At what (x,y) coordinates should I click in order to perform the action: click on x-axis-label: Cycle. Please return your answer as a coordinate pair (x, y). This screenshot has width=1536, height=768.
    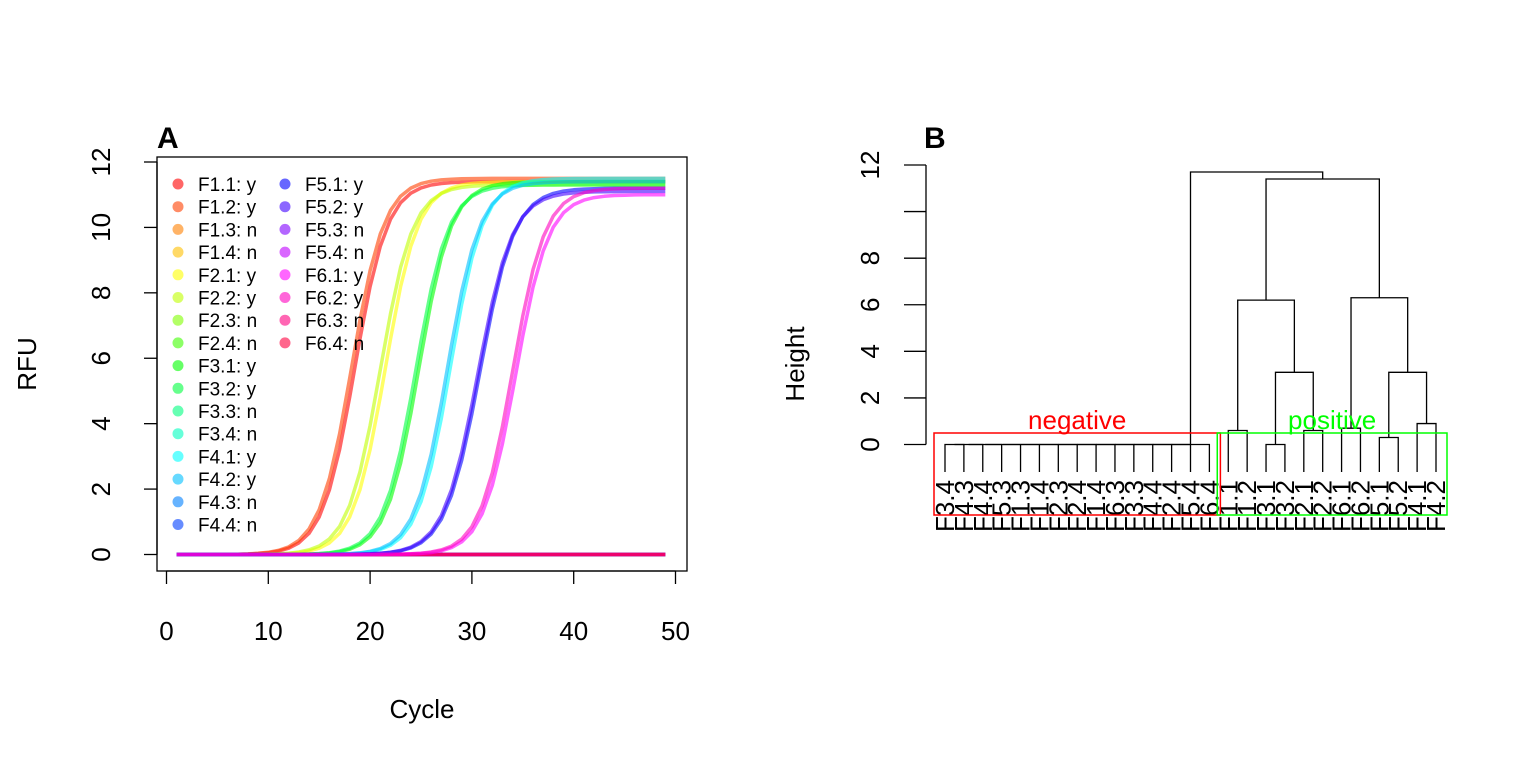
    Looking at the image, I should click on (421, 709).